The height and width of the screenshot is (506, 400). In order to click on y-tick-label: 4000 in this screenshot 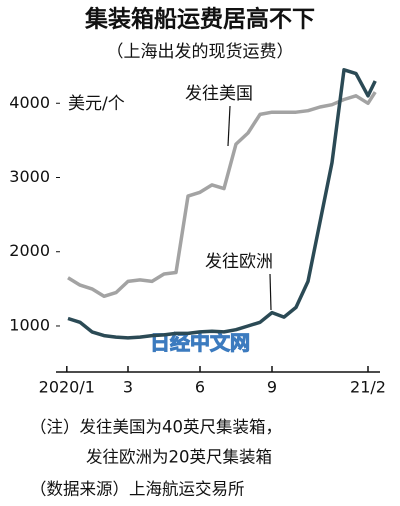, I will do `click(29, 102)`.